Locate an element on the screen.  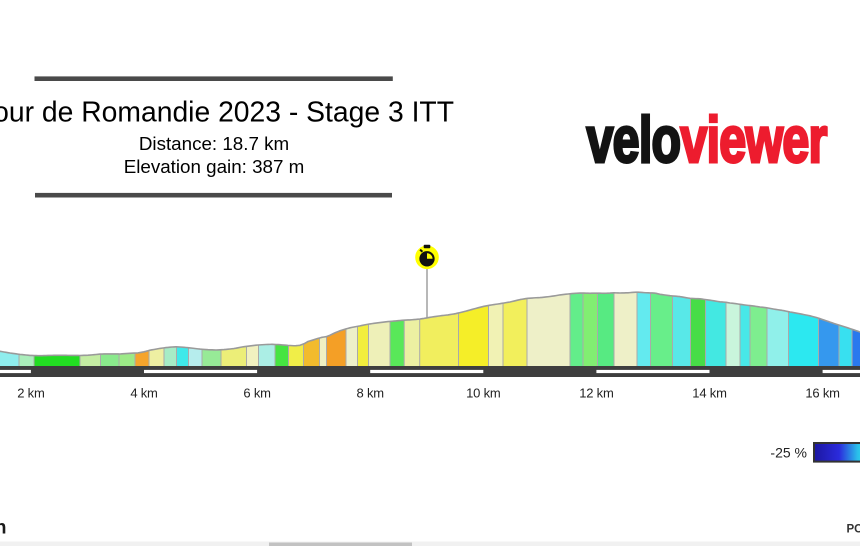
svg-text: 12 km is located at coordinates (596, 393).